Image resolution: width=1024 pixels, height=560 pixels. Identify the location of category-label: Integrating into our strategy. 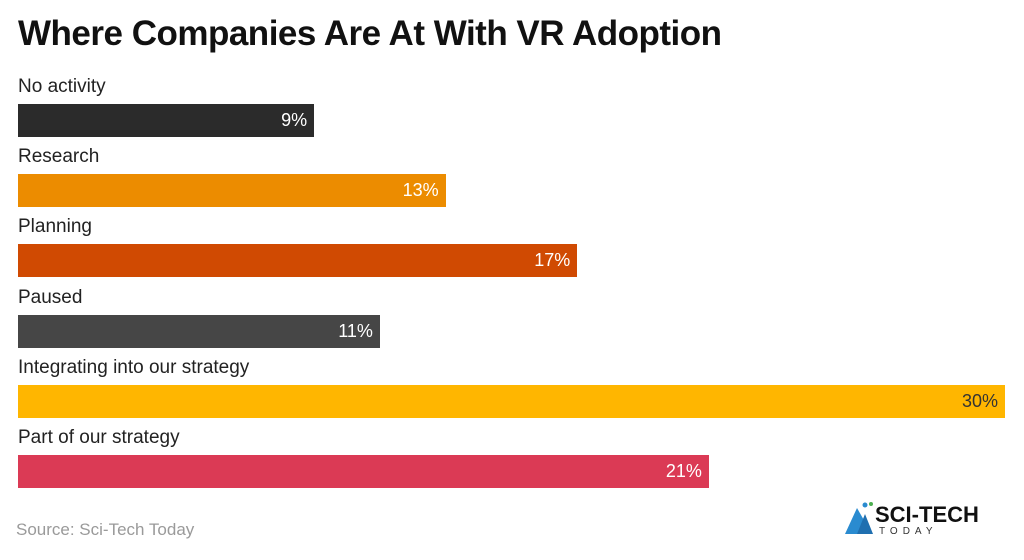
(134, 367).